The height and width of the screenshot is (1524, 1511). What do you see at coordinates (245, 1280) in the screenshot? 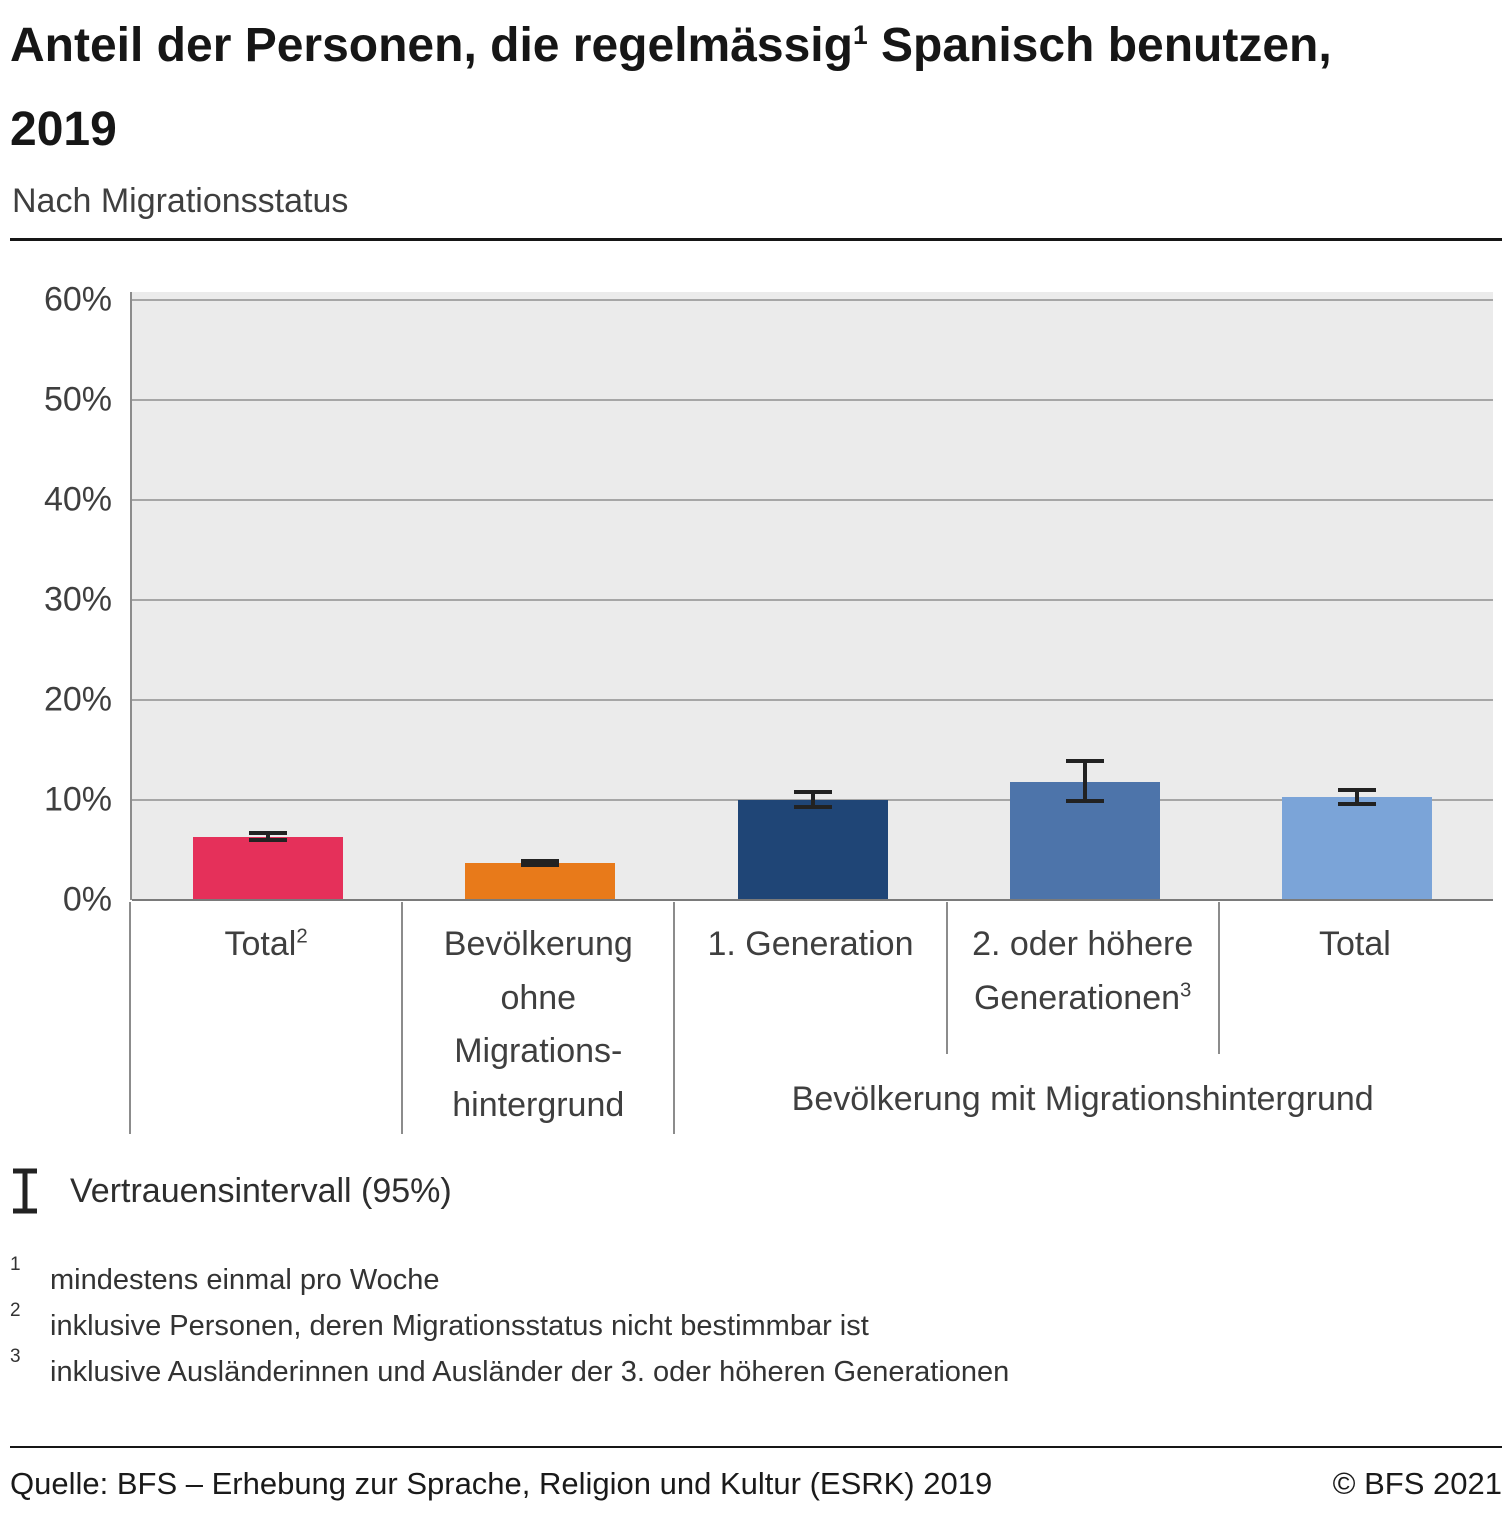
I see `footnote-1-text: mindestens einmal pro Woche` at bounding box center [245, 1280].